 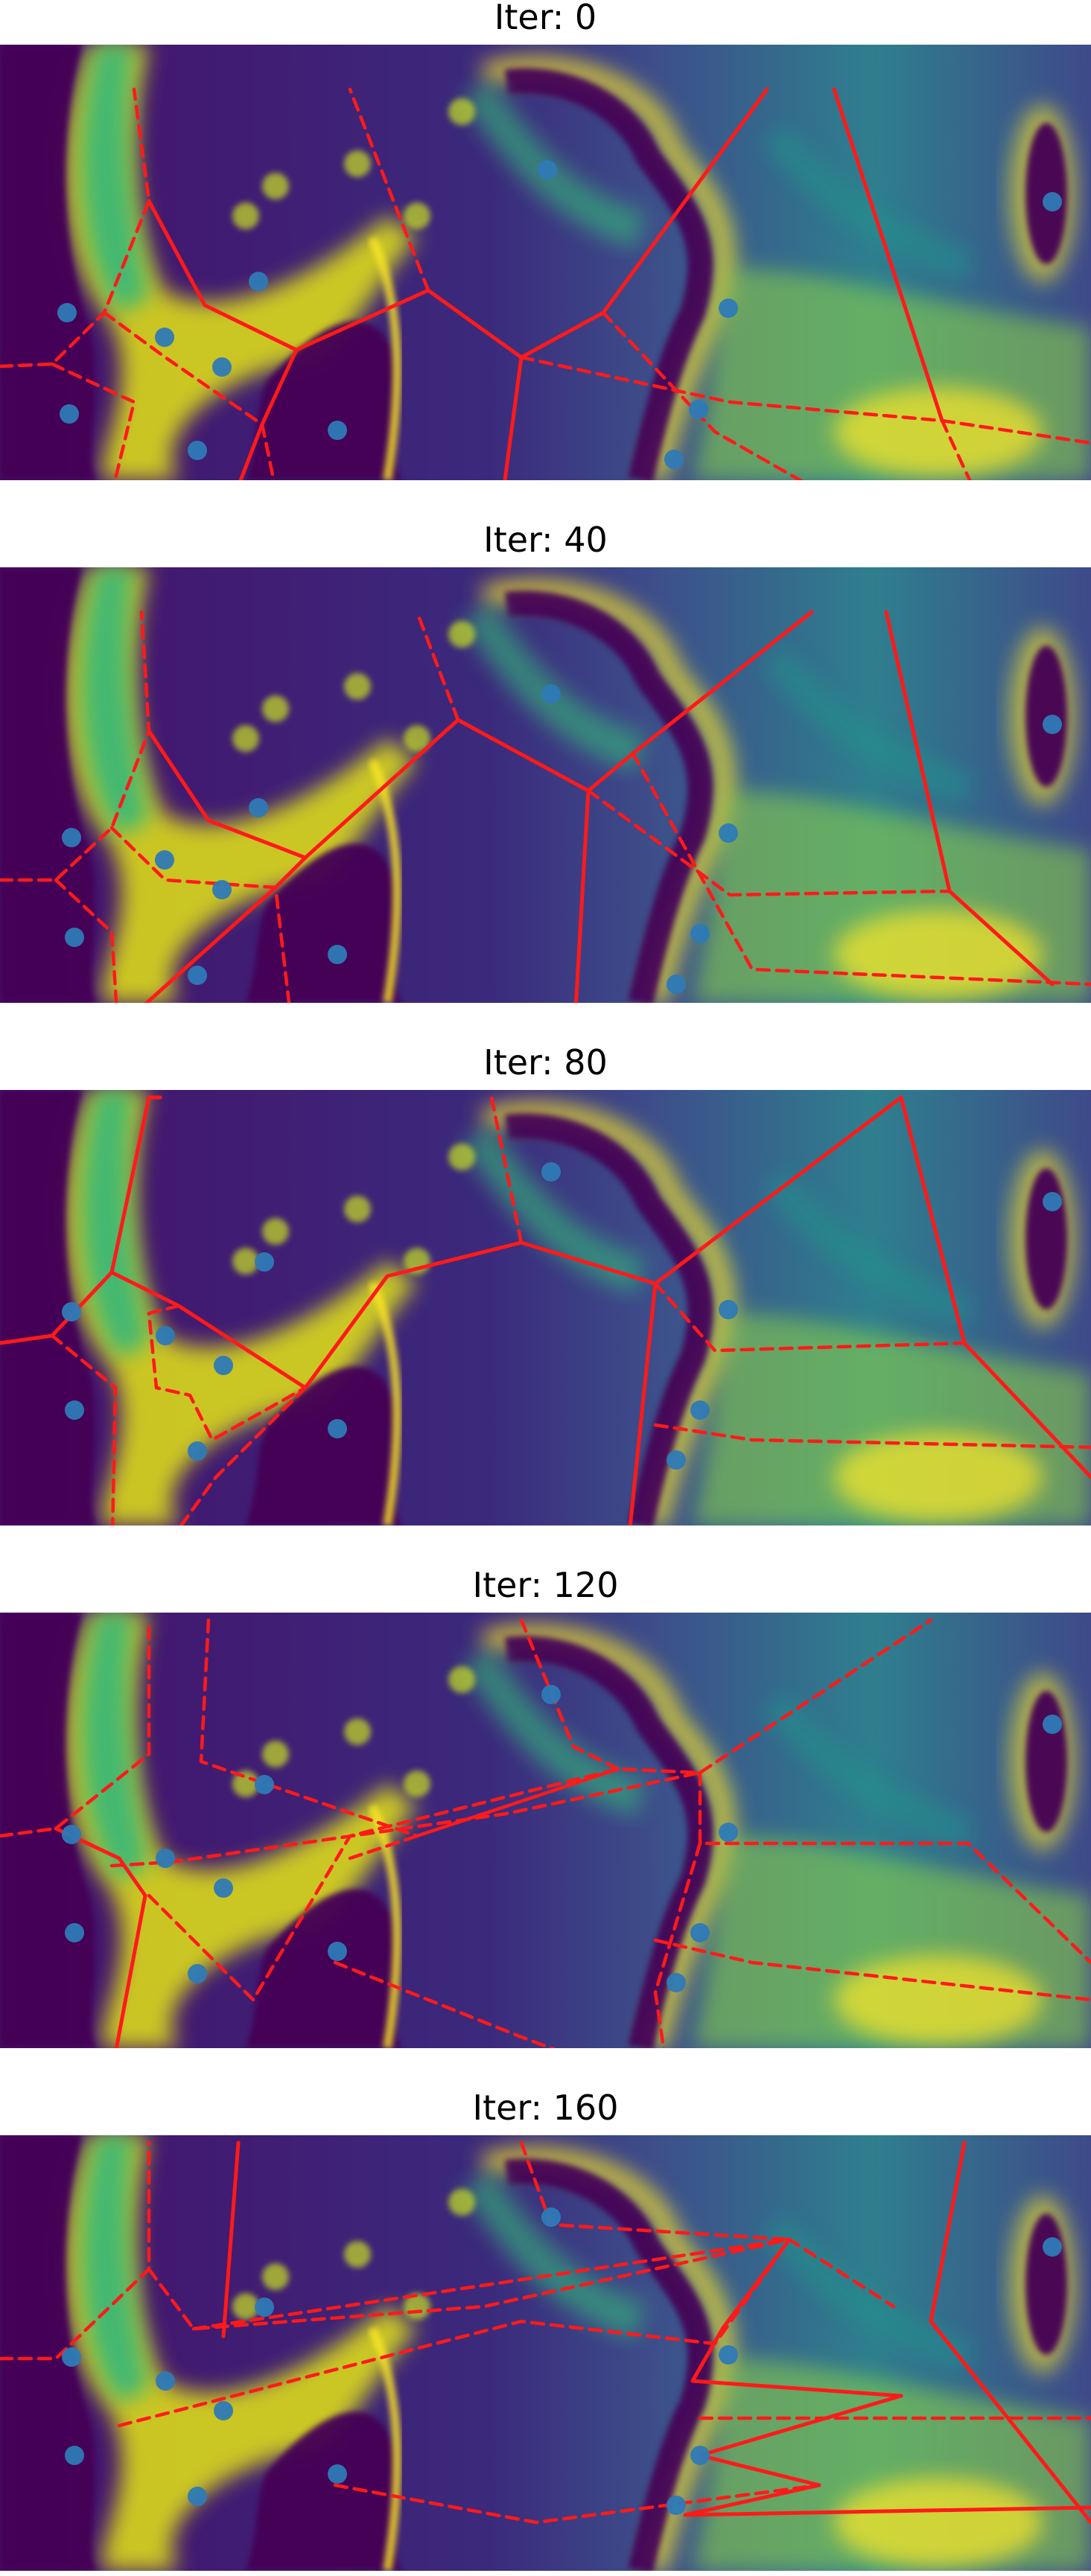 What do you see at coordinates (545, 2108) in the screenshot?
I see `panel-title-4: Iter: 160` at bounding box center [545, 2108].